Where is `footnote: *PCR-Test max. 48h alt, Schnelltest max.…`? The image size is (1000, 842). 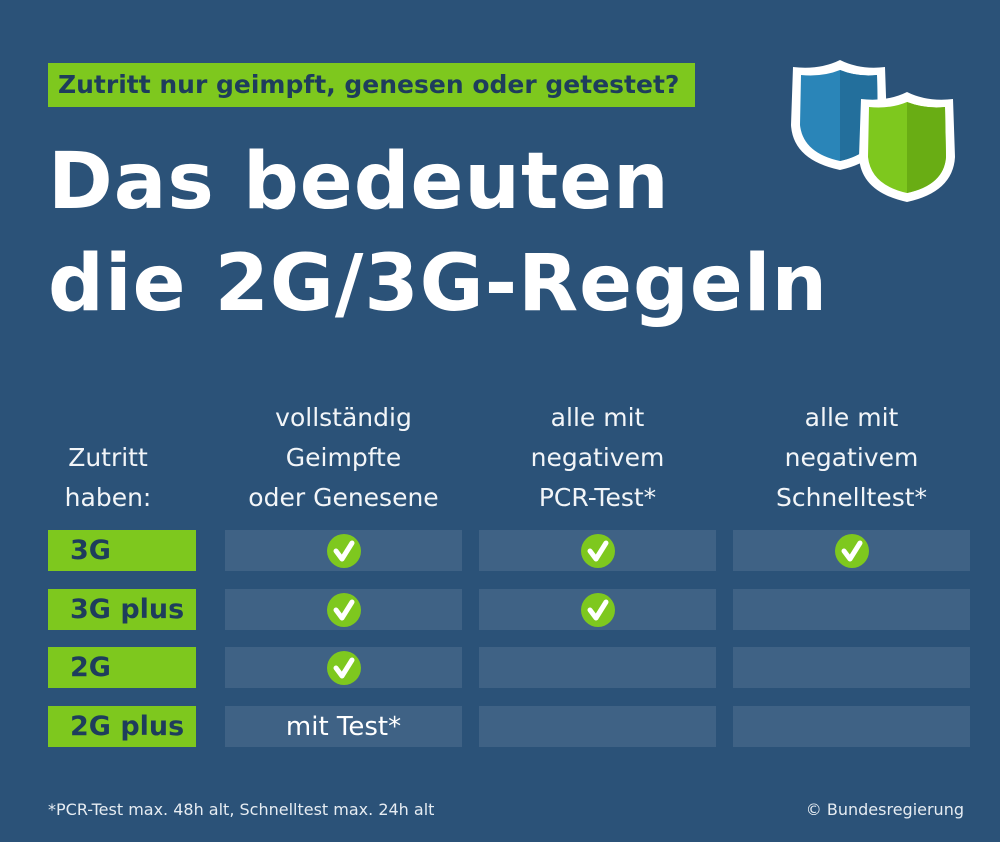
footnote: *PCR-Test max. 48h alt, Schnelltest max.… is located at coordinates (241, 809).